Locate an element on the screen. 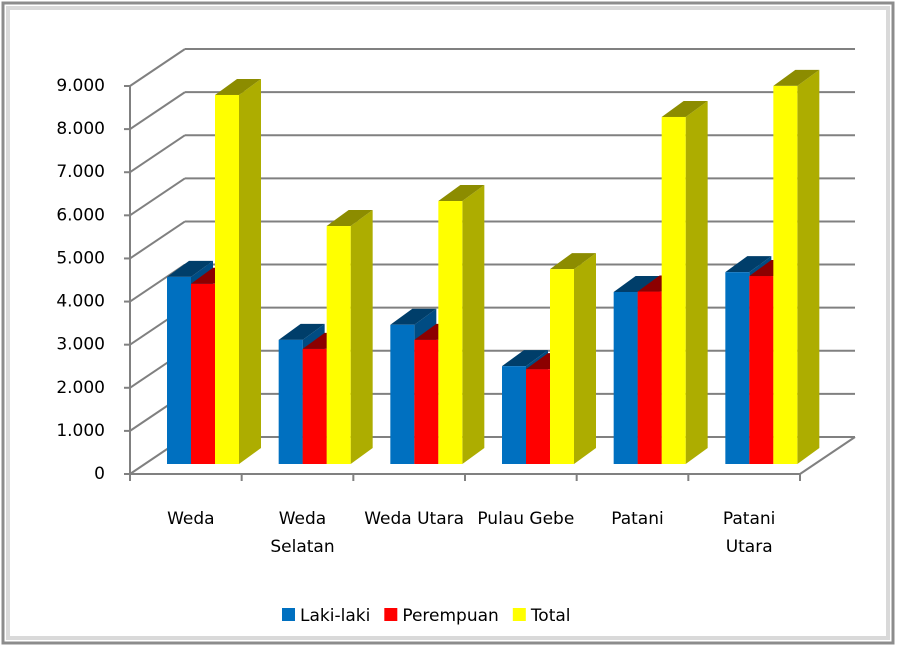  x-tick-label: Weda Utara is located at coordinates (414, 519).